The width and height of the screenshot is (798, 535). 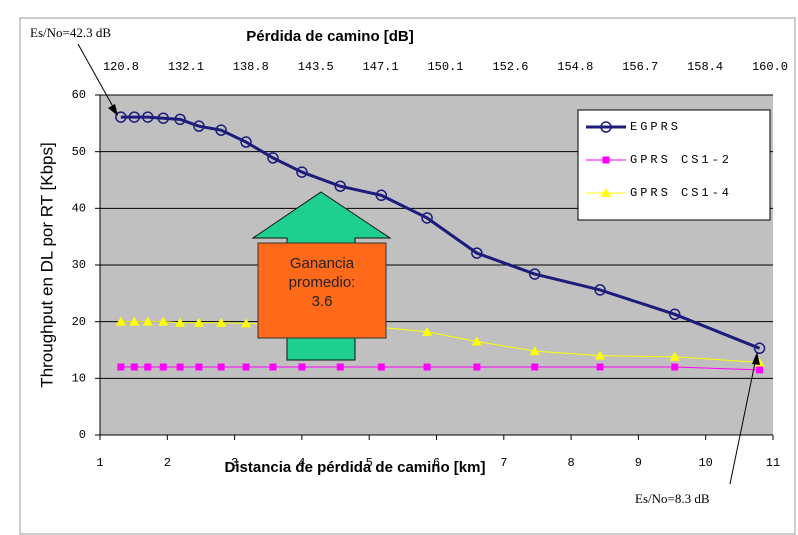 What do you see at coordinates (234, 463) in the screenshot?
I see `x-tick-label: 3` at bounding box center [234, 463].